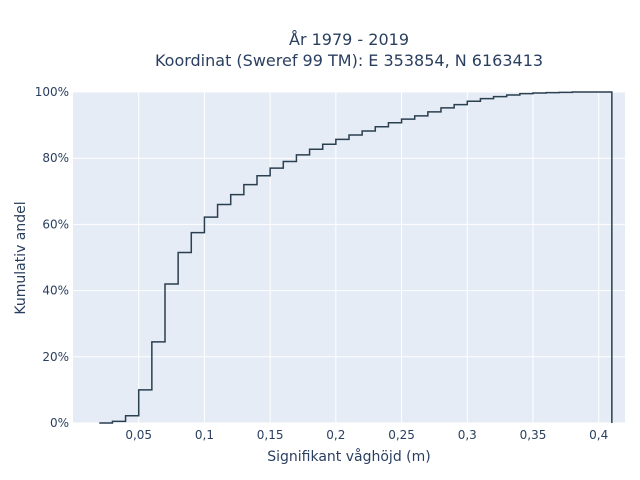 The image size is (640, 480). I want to click on x-tick-label: 0,25, so click(401, 435).